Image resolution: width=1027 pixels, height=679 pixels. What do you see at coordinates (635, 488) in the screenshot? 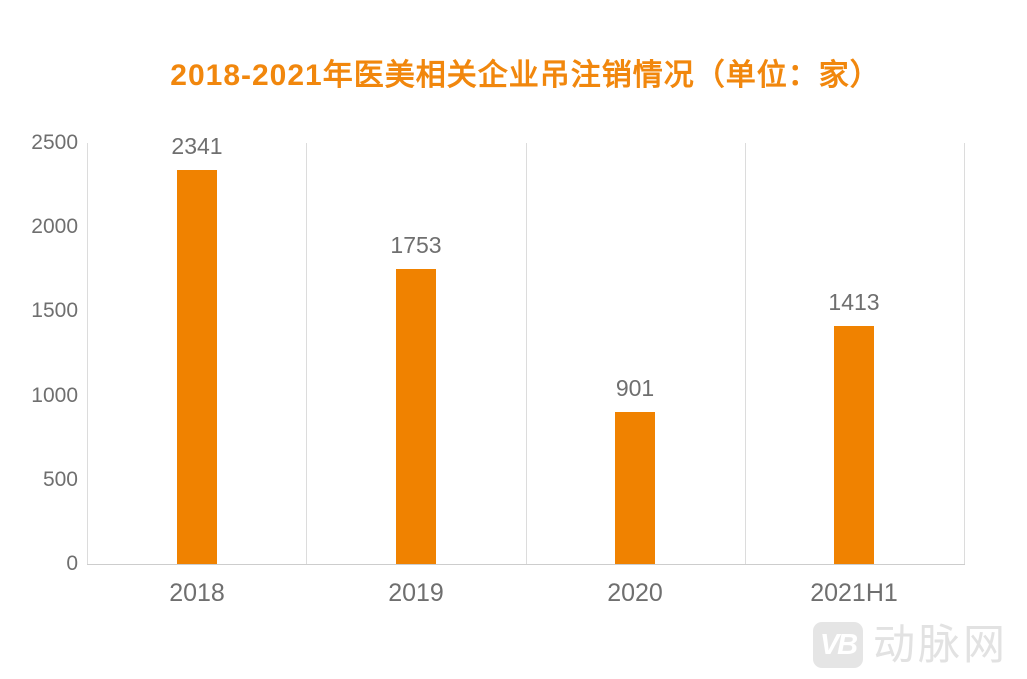
I see `bar-2020` at bounding box center [635, 488].